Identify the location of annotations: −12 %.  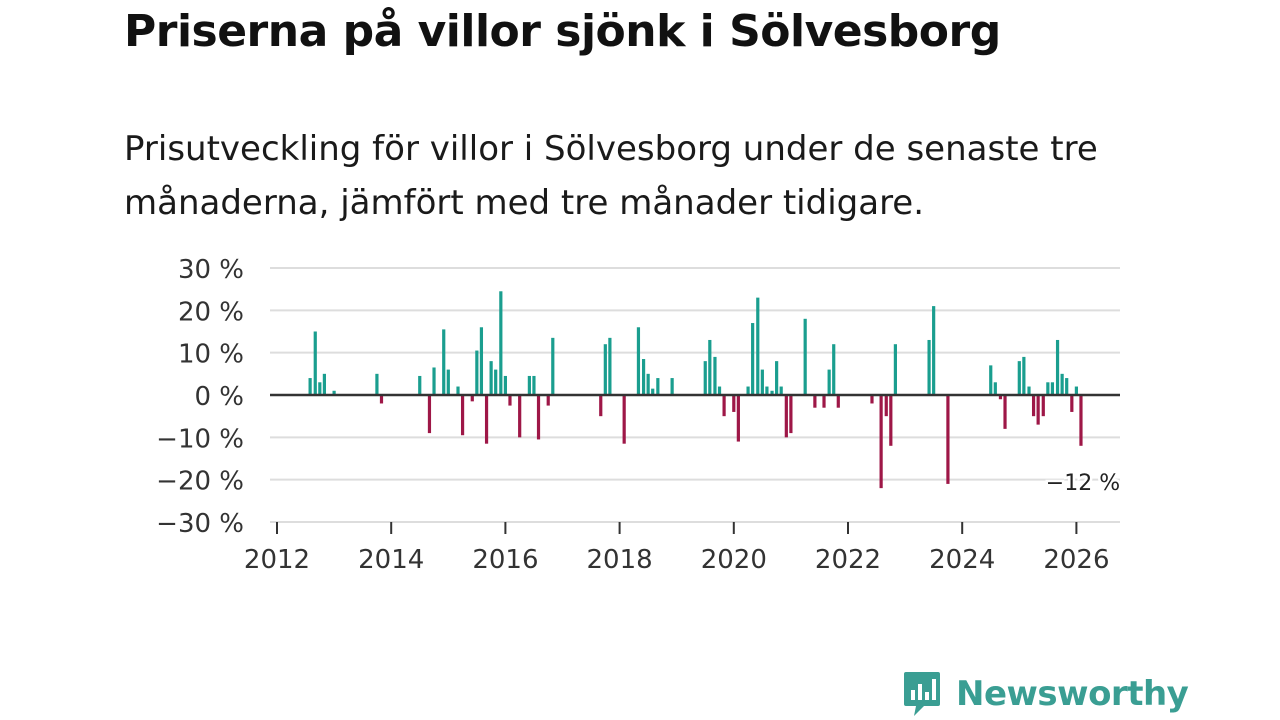
(1082, 483).